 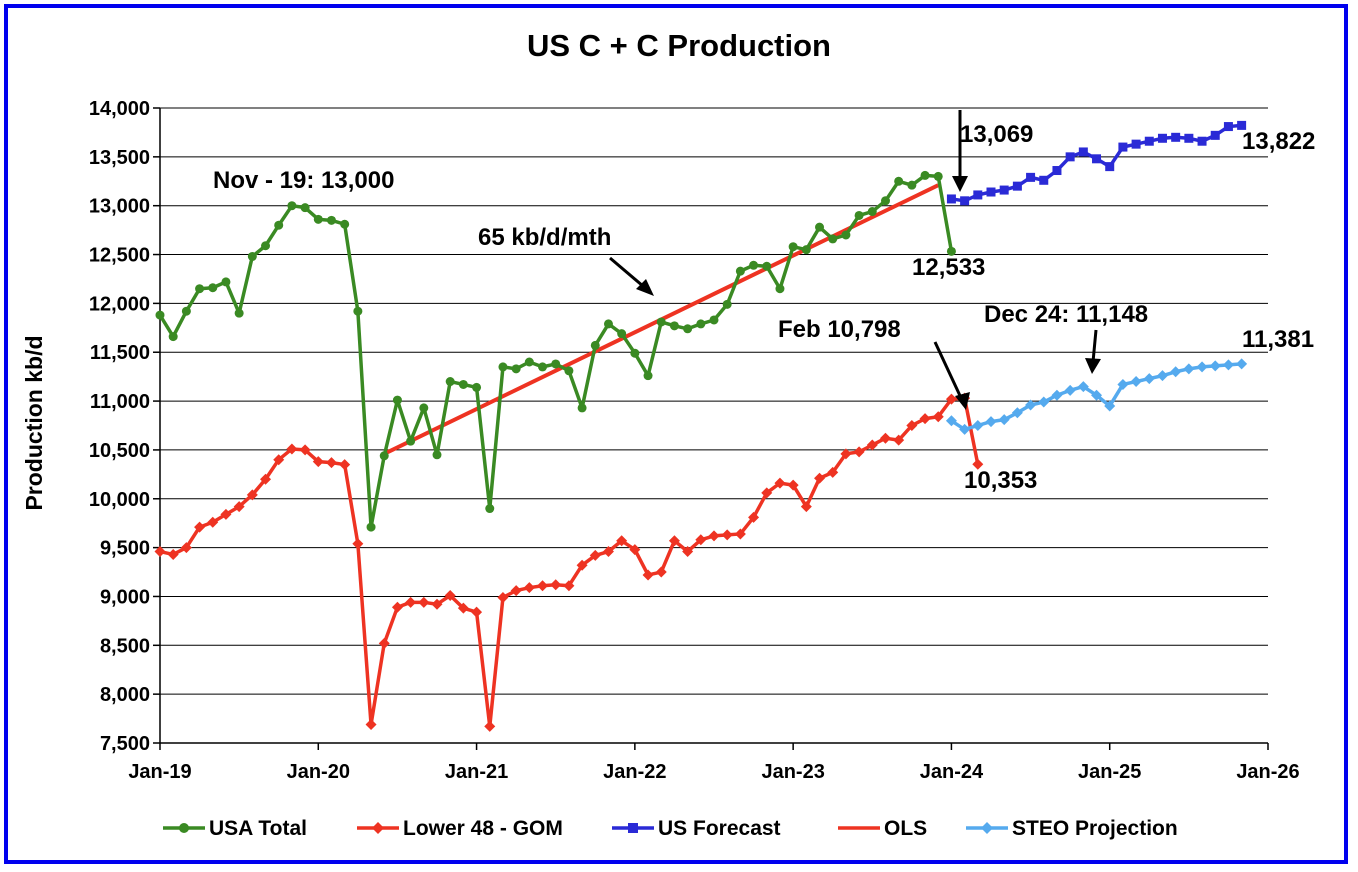 I want to click on annotation-usa-latest: 12,533, so click(x=948, y=267).